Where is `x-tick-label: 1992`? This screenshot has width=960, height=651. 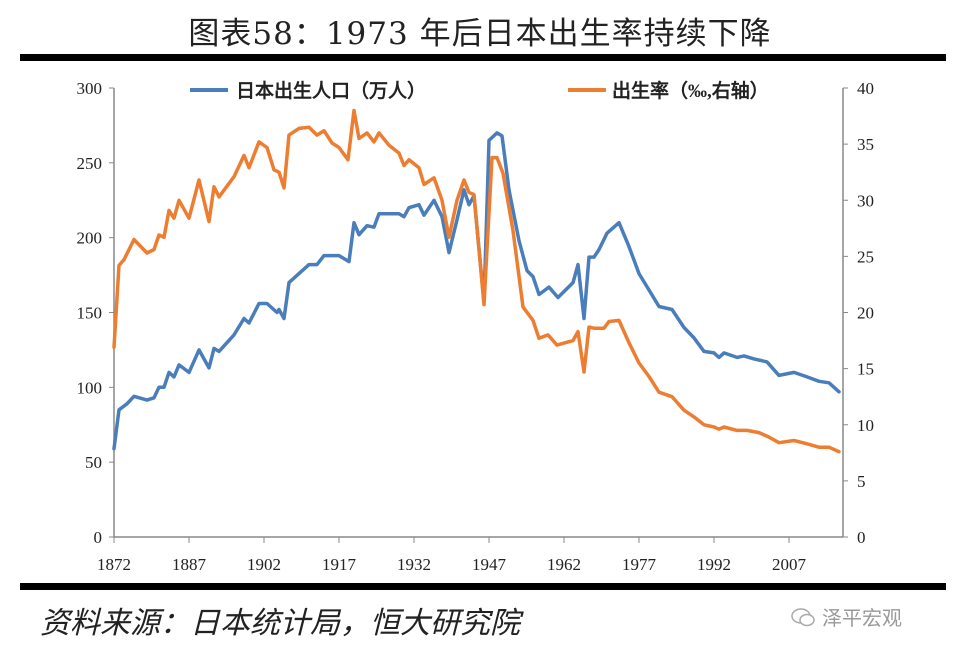 x-tick-label: 1992 is located at coordinates (714, 564).